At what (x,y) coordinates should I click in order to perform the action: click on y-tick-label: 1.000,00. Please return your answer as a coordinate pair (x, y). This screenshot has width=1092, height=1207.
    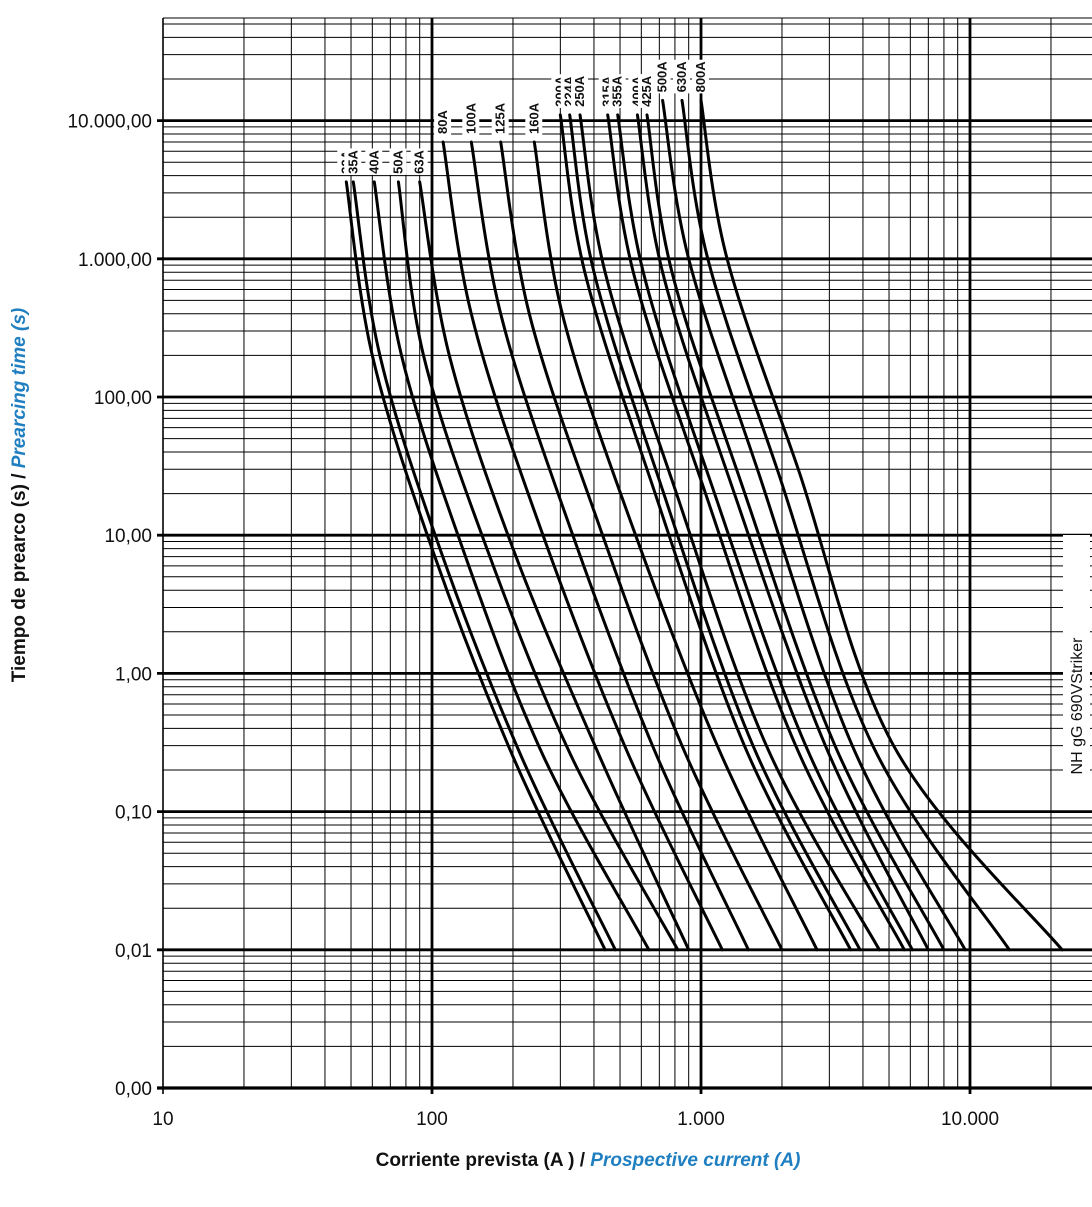
    Looking at the image, I should click on (115, 260).